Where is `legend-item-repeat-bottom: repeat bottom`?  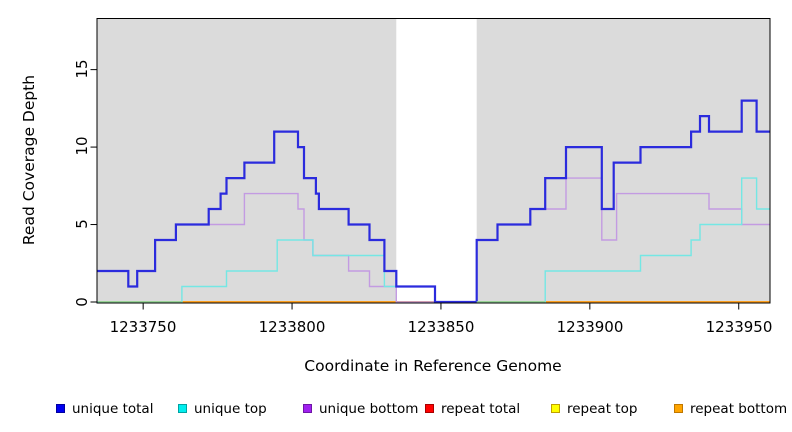 legend-item-repeat-bottom: repeat bottom is located at coordinates (730, 409).